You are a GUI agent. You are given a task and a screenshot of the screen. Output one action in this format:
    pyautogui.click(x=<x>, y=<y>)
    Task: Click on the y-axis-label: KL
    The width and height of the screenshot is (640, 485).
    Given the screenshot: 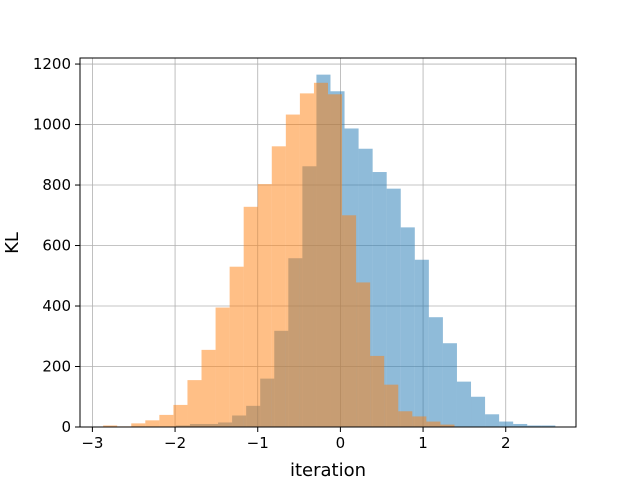 What is the action you would take?
    pyautogui.click(x=12, y=243)
    